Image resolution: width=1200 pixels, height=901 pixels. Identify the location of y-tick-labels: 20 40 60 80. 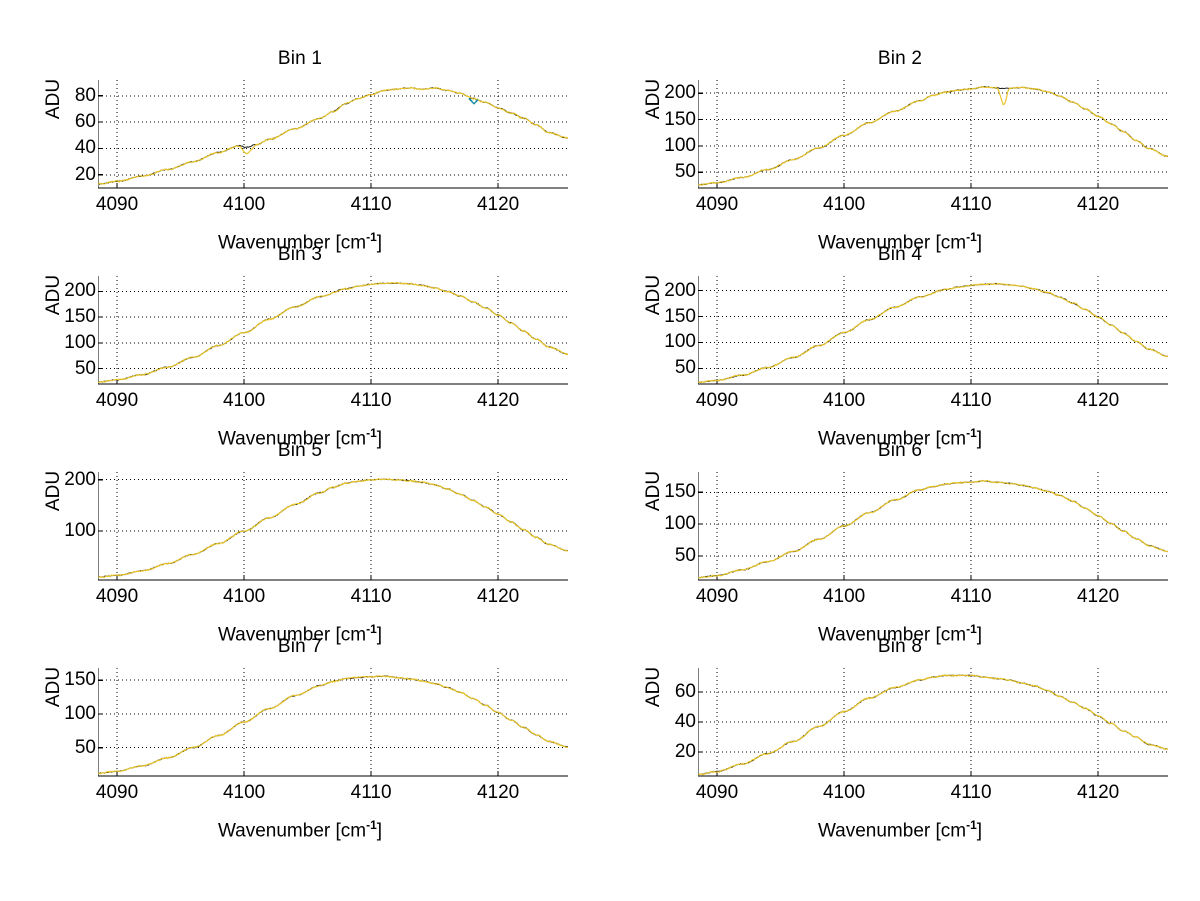
(48, 134).